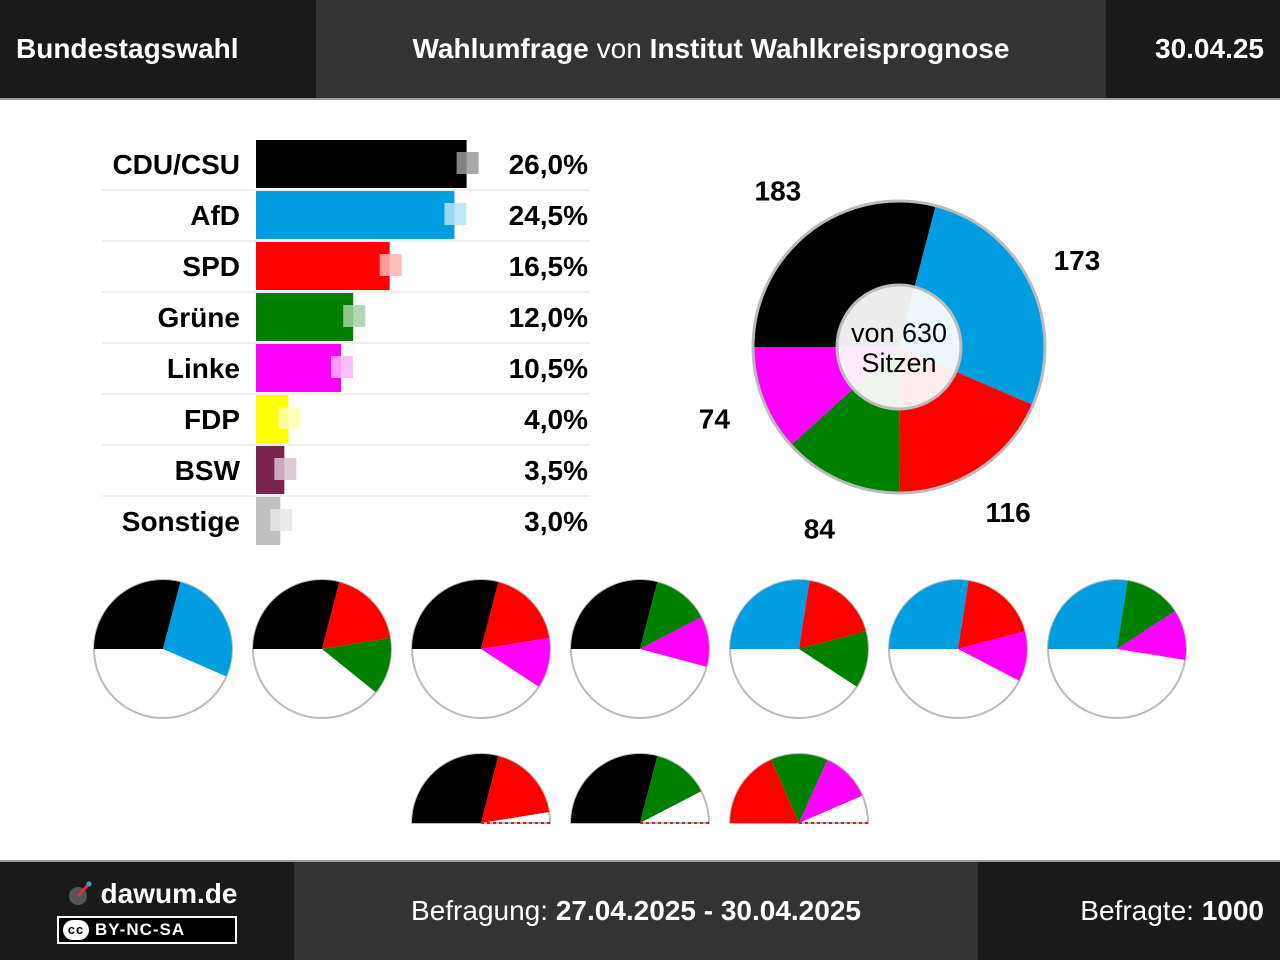 Image resolution: width=1280 pixels, height=960 pixels. What do you see at coordinates (548, 317) in the screenshot?
I see `bar-value-gr-ne: 12,0%` at bounding box center [548, 317].